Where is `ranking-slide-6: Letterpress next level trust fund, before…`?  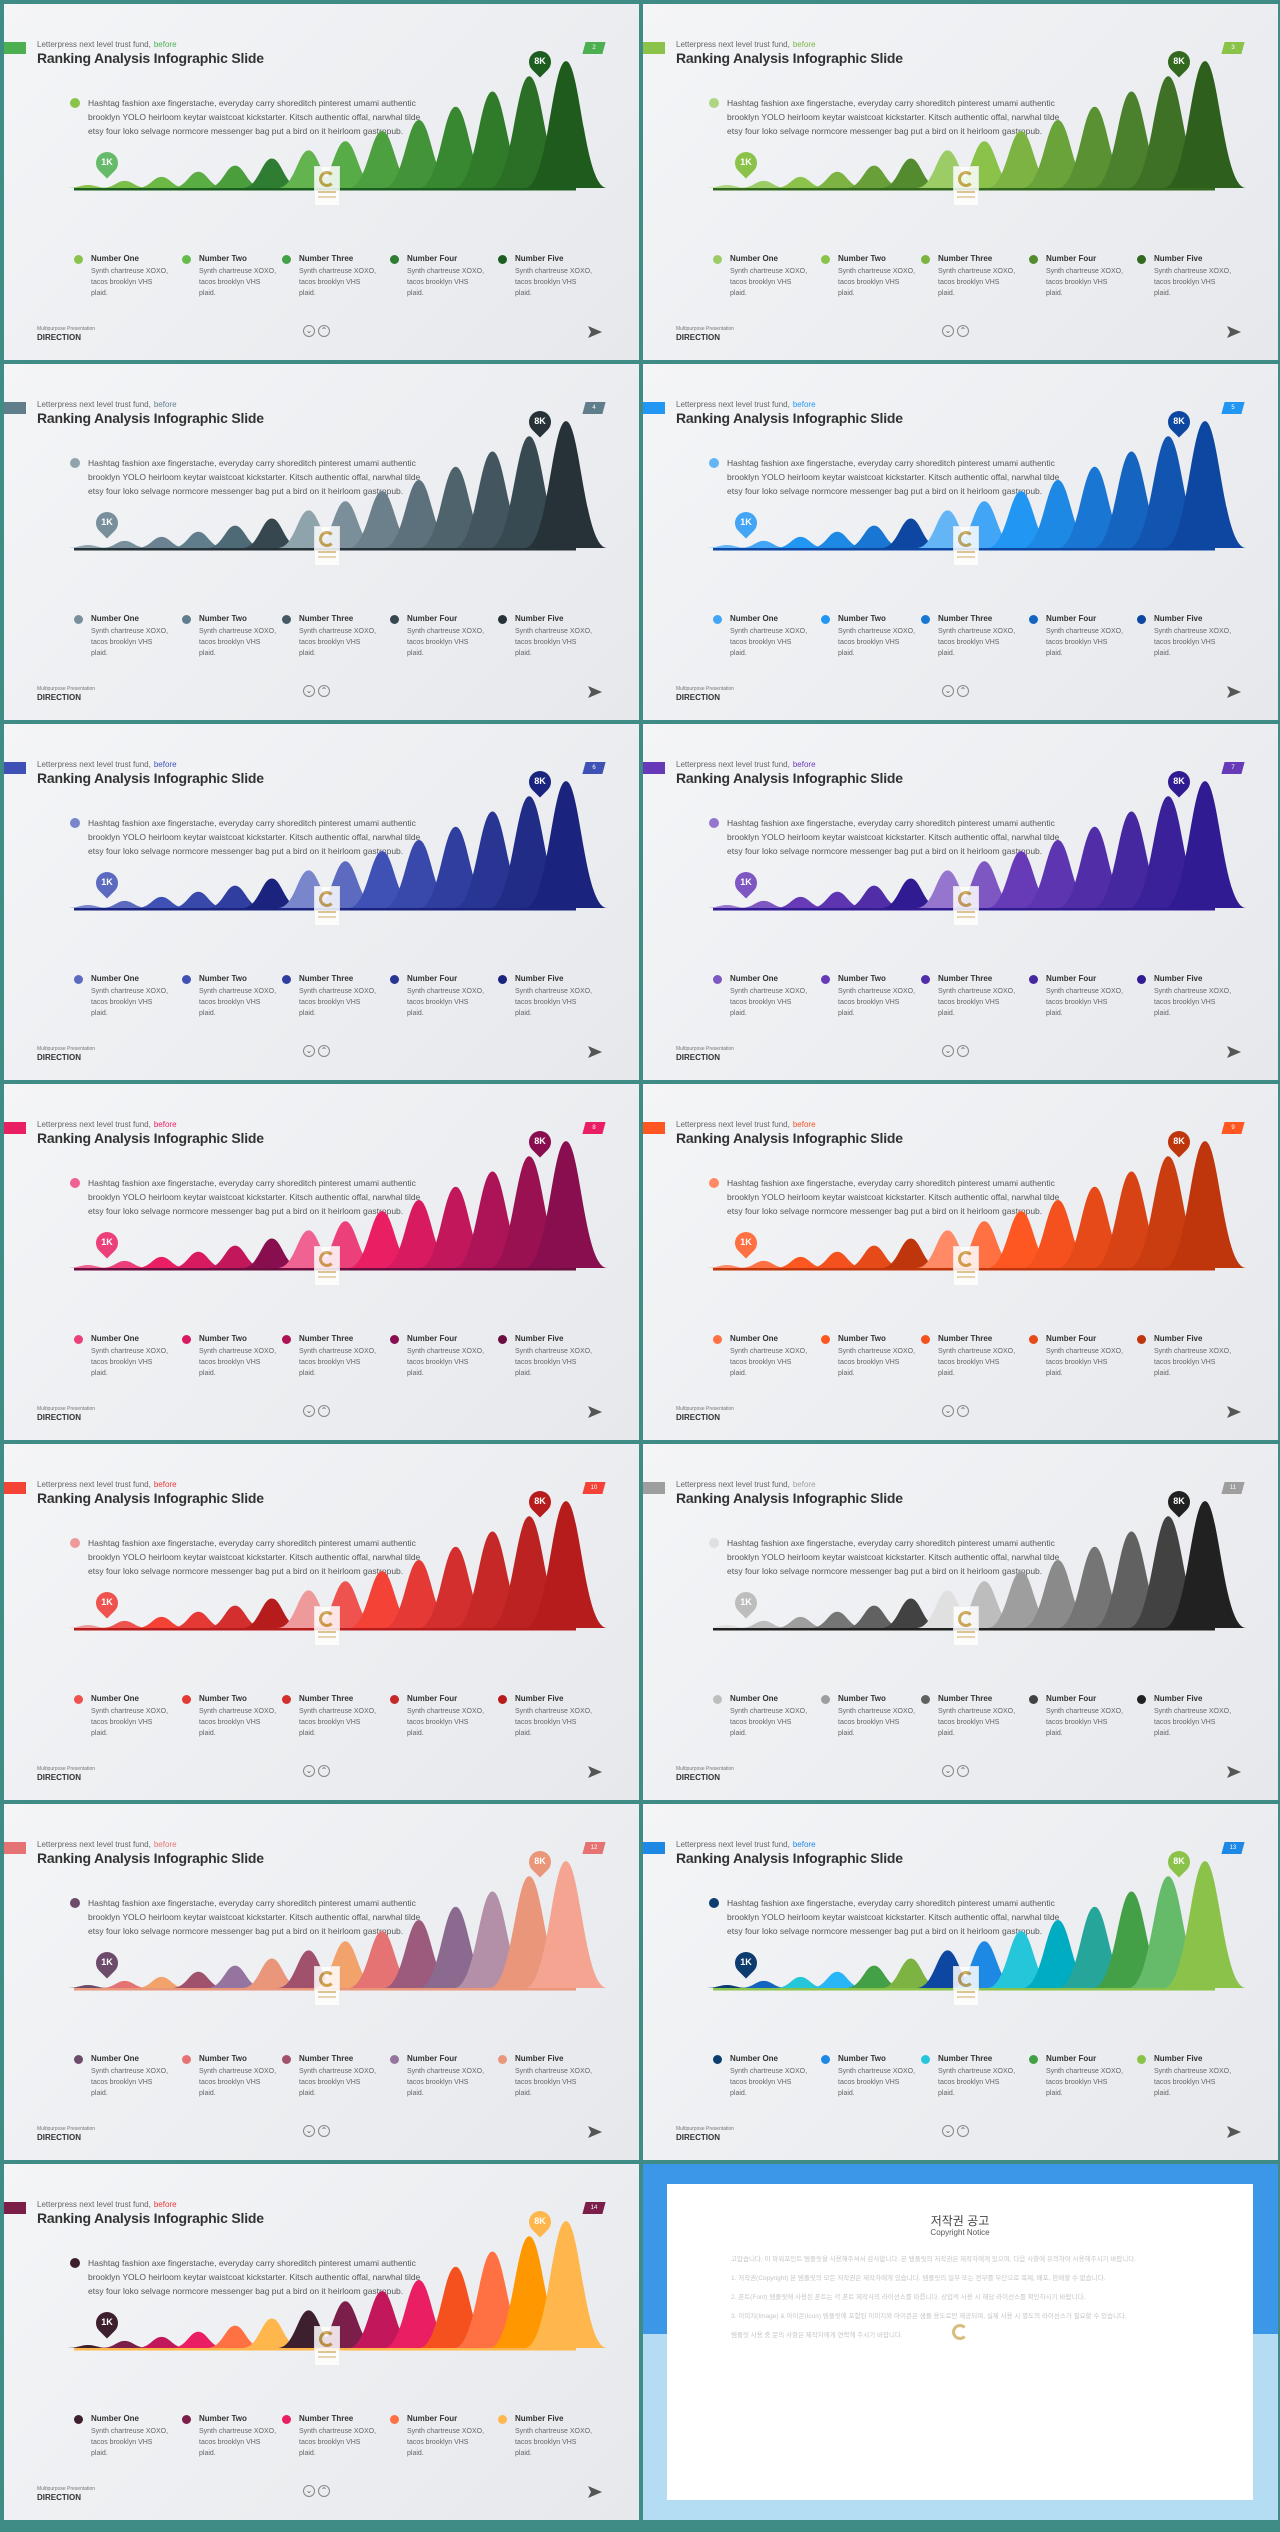
ranking-slide-6: Letterpress next level trust fund, before… is located at coordinates (321, 902).